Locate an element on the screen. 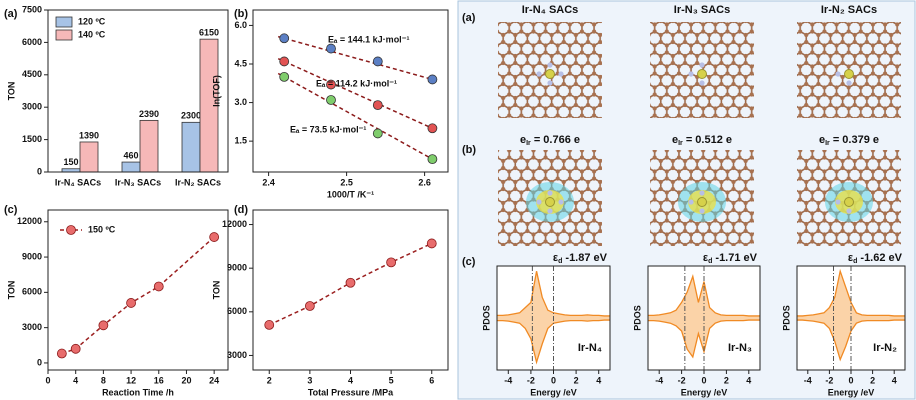 The height and width of the screenshot is (400, 916). x-tick-label: 2.5 is located at coordinates (346, 182).